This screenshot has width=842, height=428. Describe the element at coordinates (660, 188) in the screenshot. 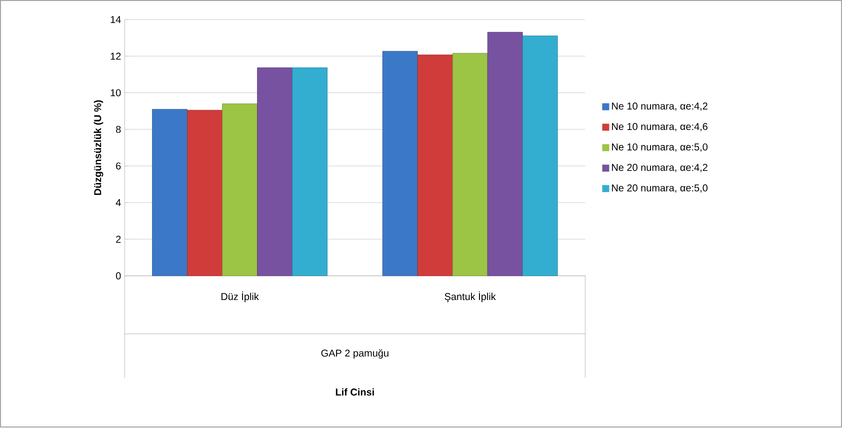

I see `legend-label: Ne 20 numara, αe:5,0` at that location.